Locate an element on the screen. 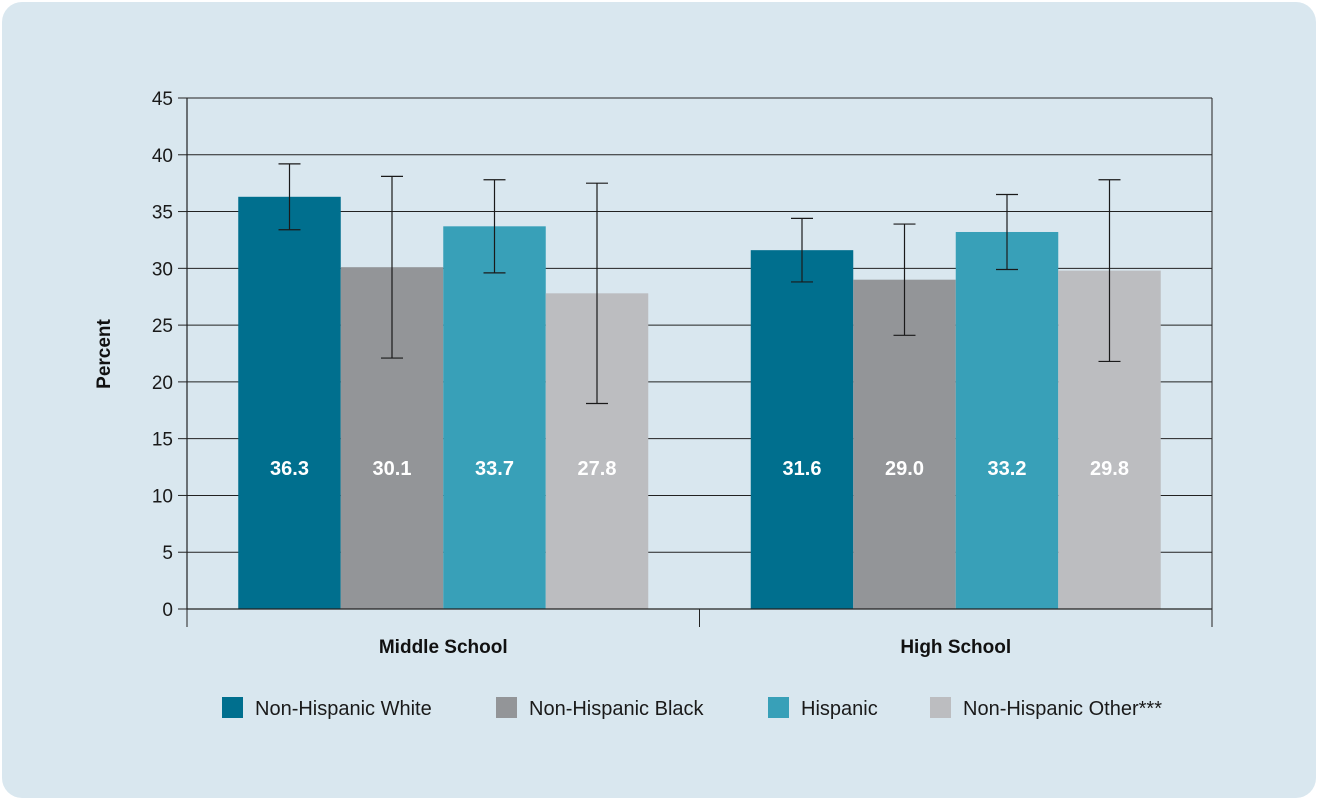 The image size is (1319, 801). y-tick-label: 40 is located at coordinates (162, 156).